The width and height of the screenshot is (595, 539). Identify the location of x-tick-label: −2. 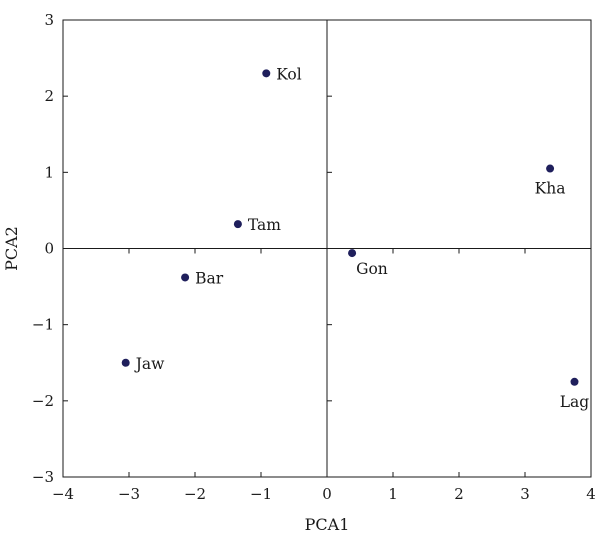
(195, 494).